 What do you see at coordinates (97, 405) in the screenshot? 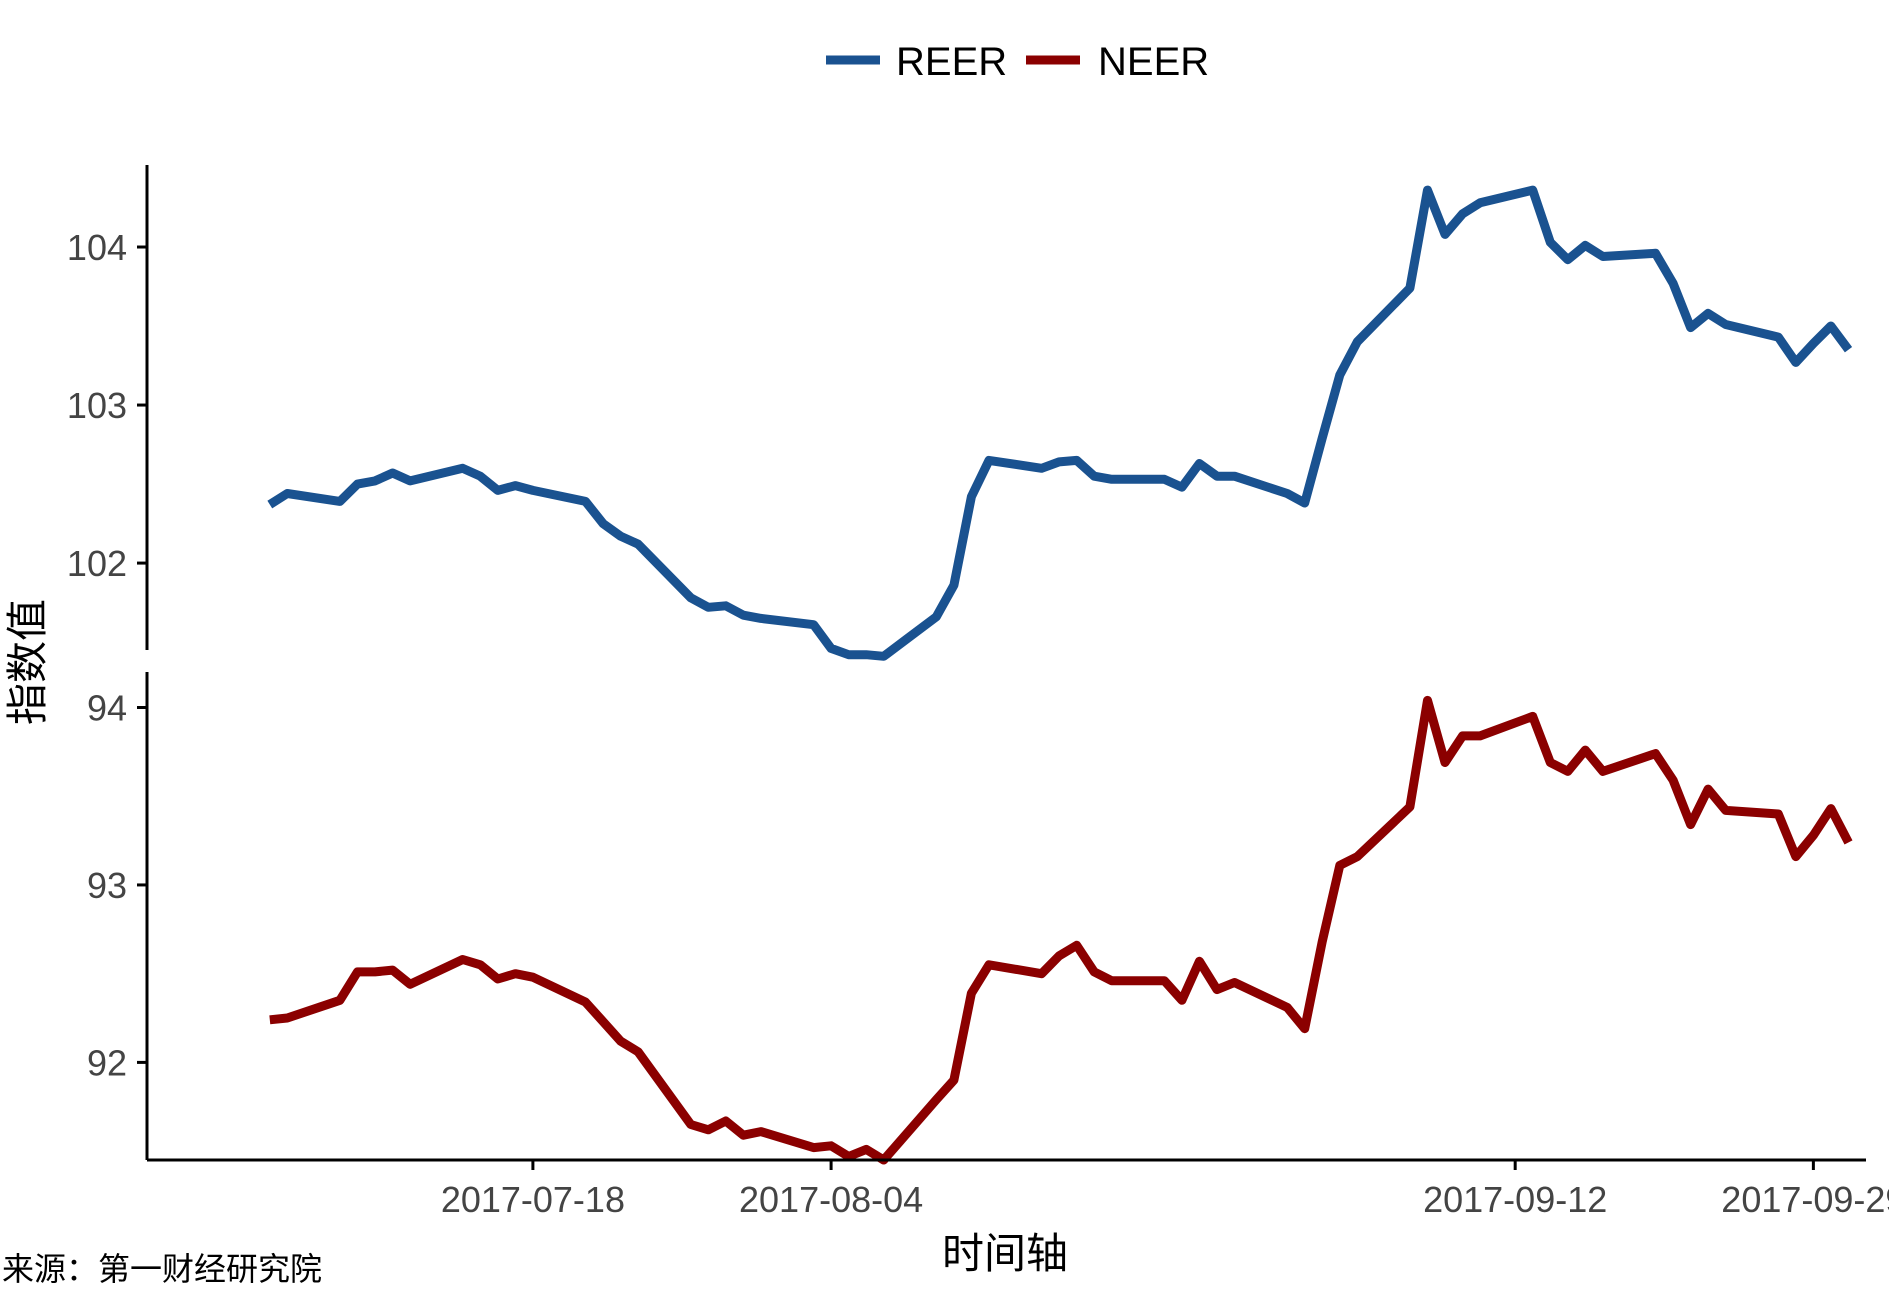
I see `y-tick-label-reer: 103` at bounding box center [97, 405].